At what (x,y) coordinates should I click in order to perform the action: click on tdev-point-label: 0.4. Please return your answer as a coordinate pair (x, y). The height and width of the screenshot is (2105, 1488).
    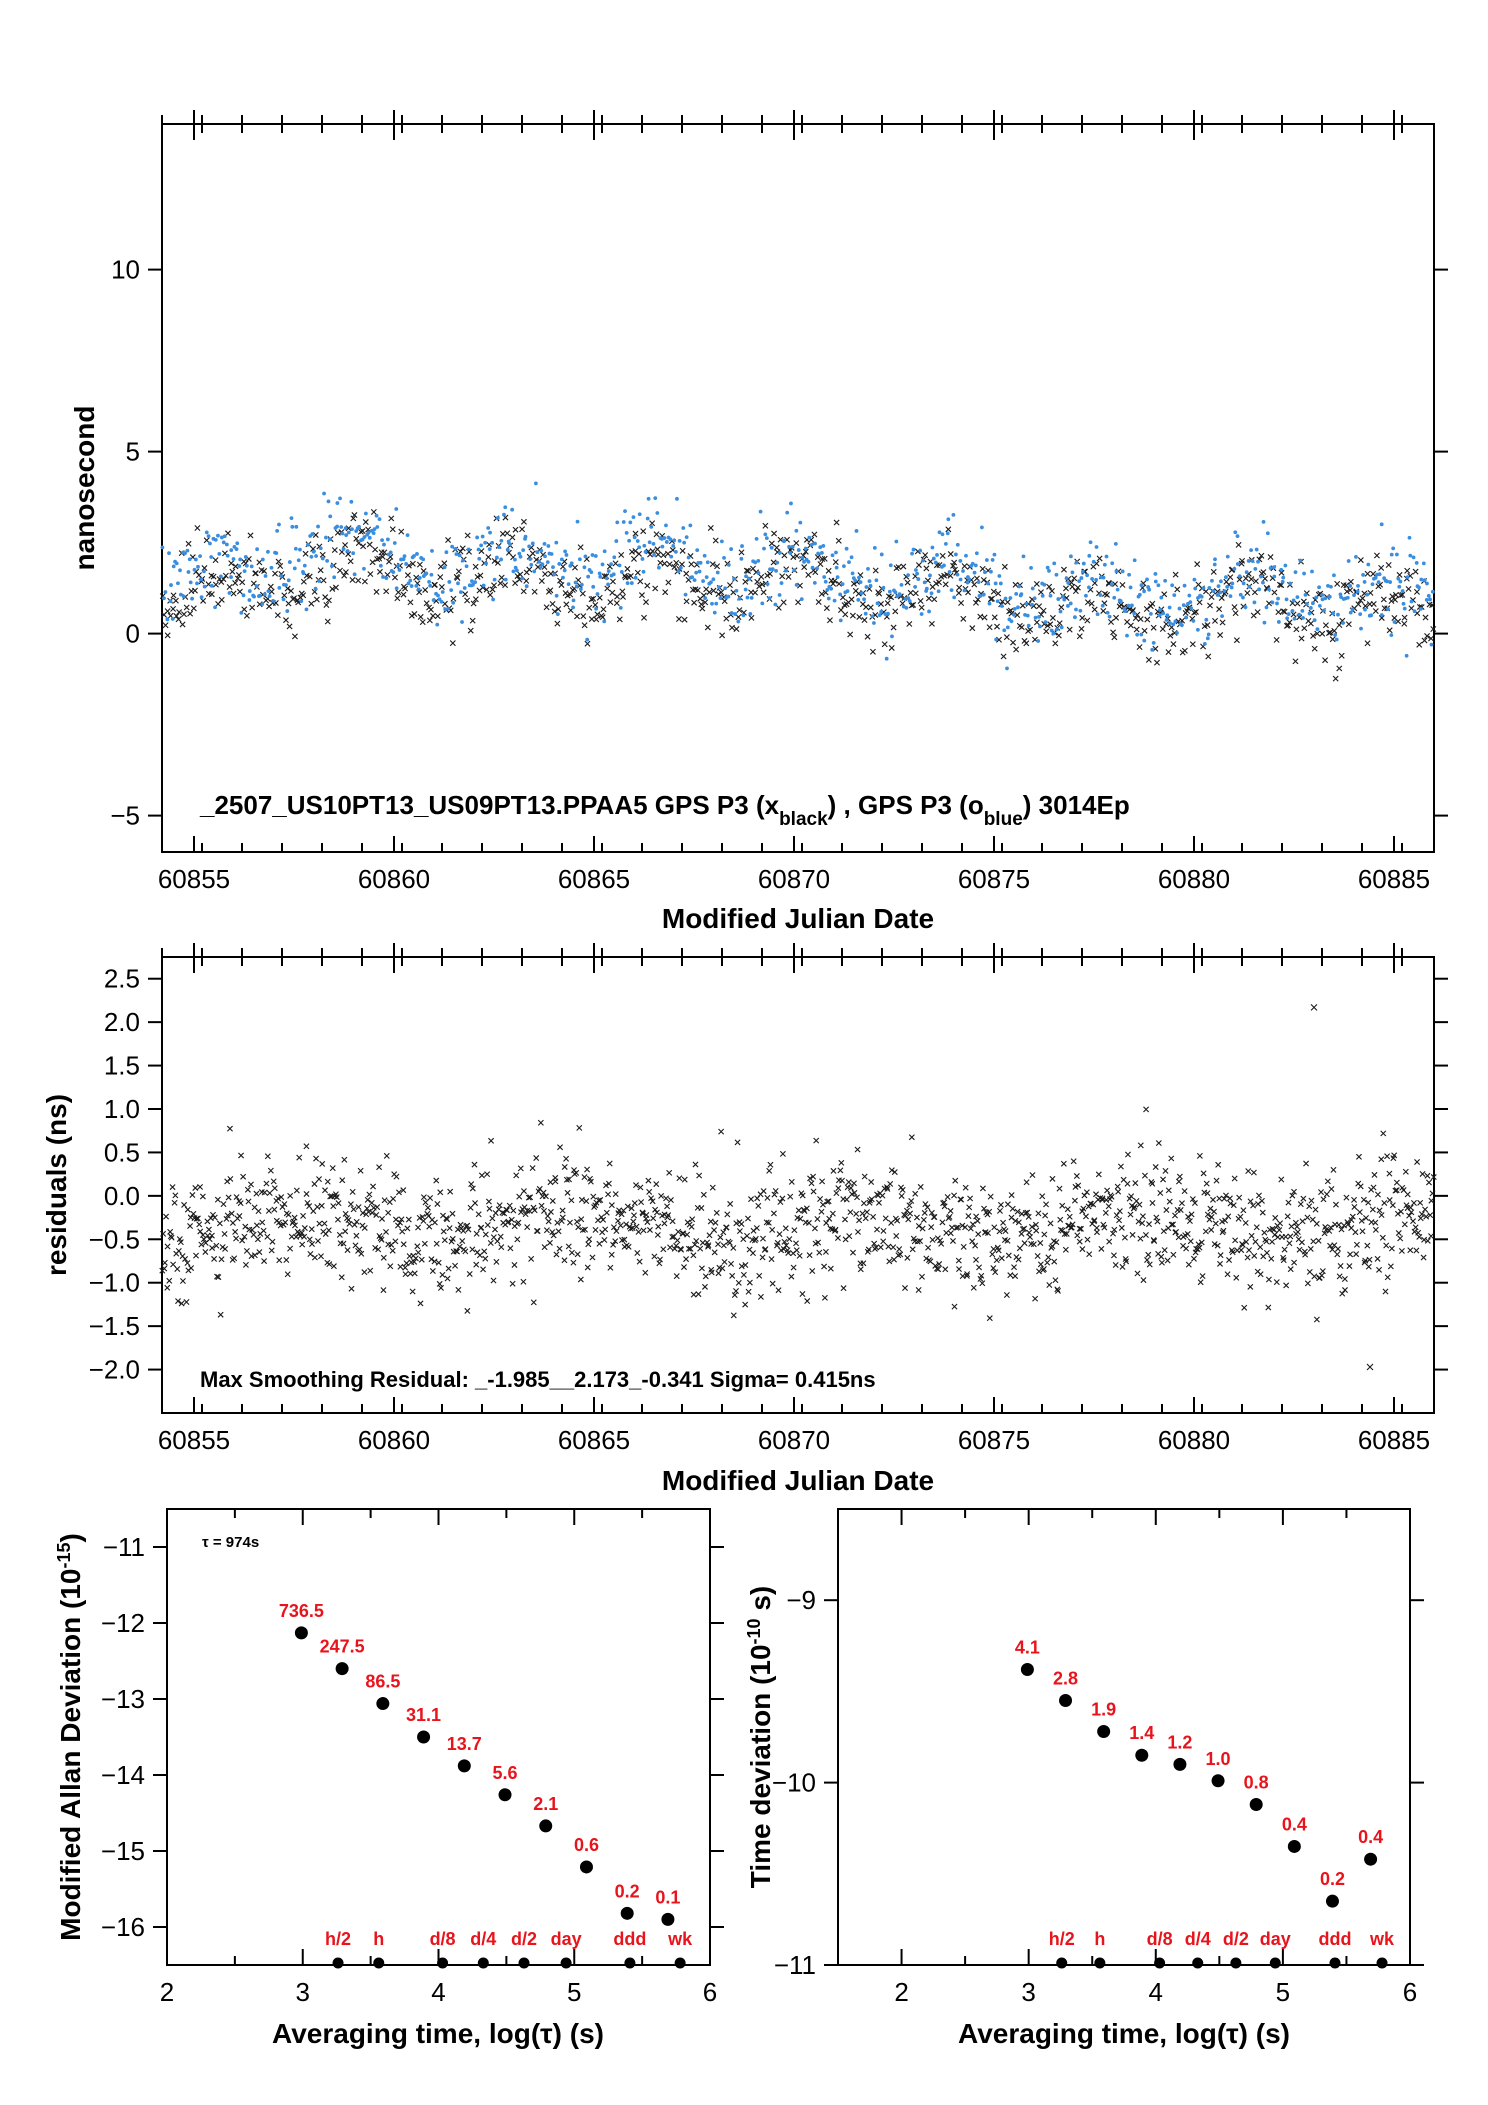
    Looking at the image, I should click on (1294, 1824).